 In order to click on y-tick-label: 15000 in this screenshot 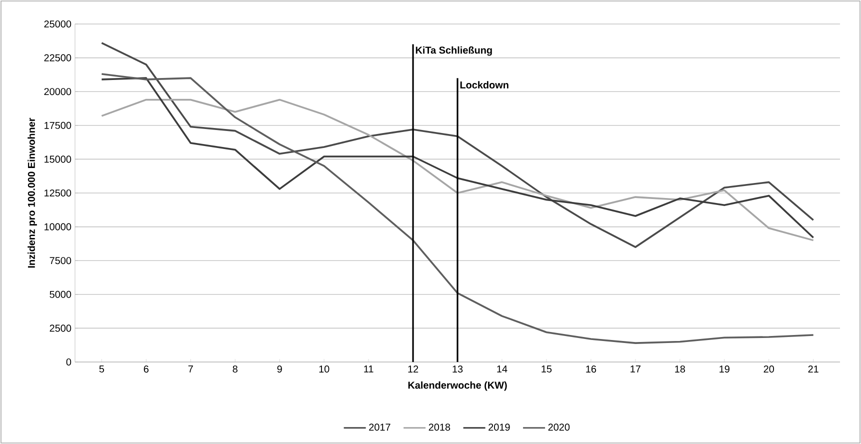, I will do `click(58, 159)`.